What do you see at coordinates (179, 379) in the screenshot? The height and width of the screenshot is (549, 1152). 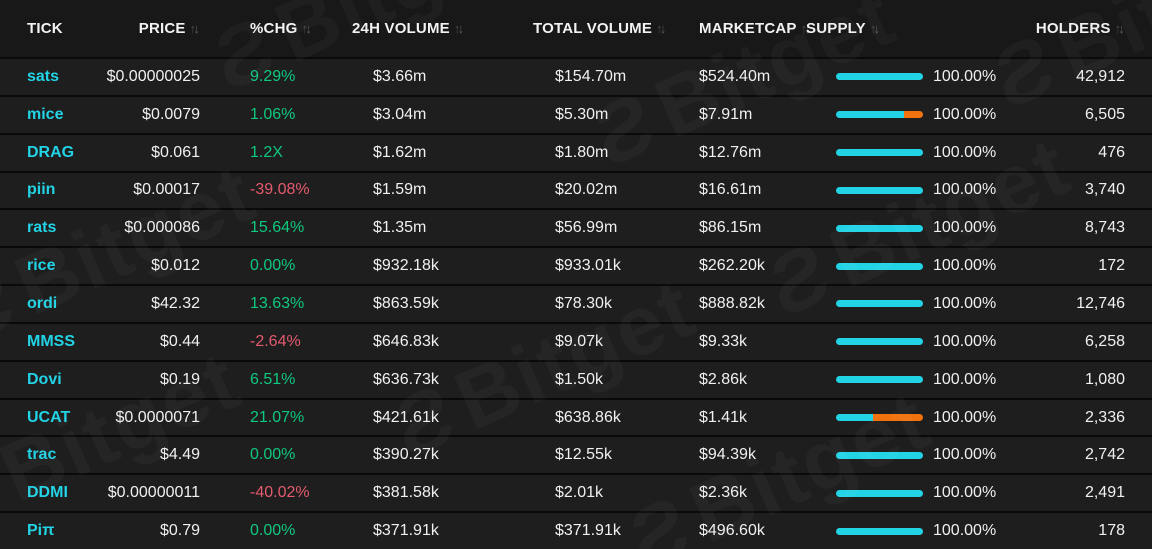 I see `price-value: $0.19` at bounding box center [179, 379].